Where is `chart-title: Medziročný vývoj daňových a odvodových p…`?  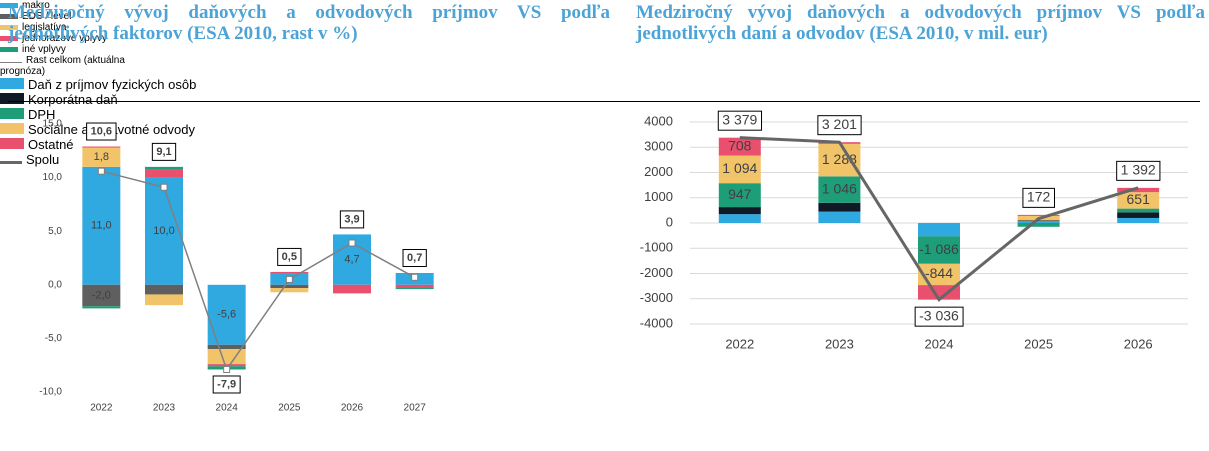 chart-title: Medziročný vývoj daňových a odvodových p… is located at coordinates (309, 23).